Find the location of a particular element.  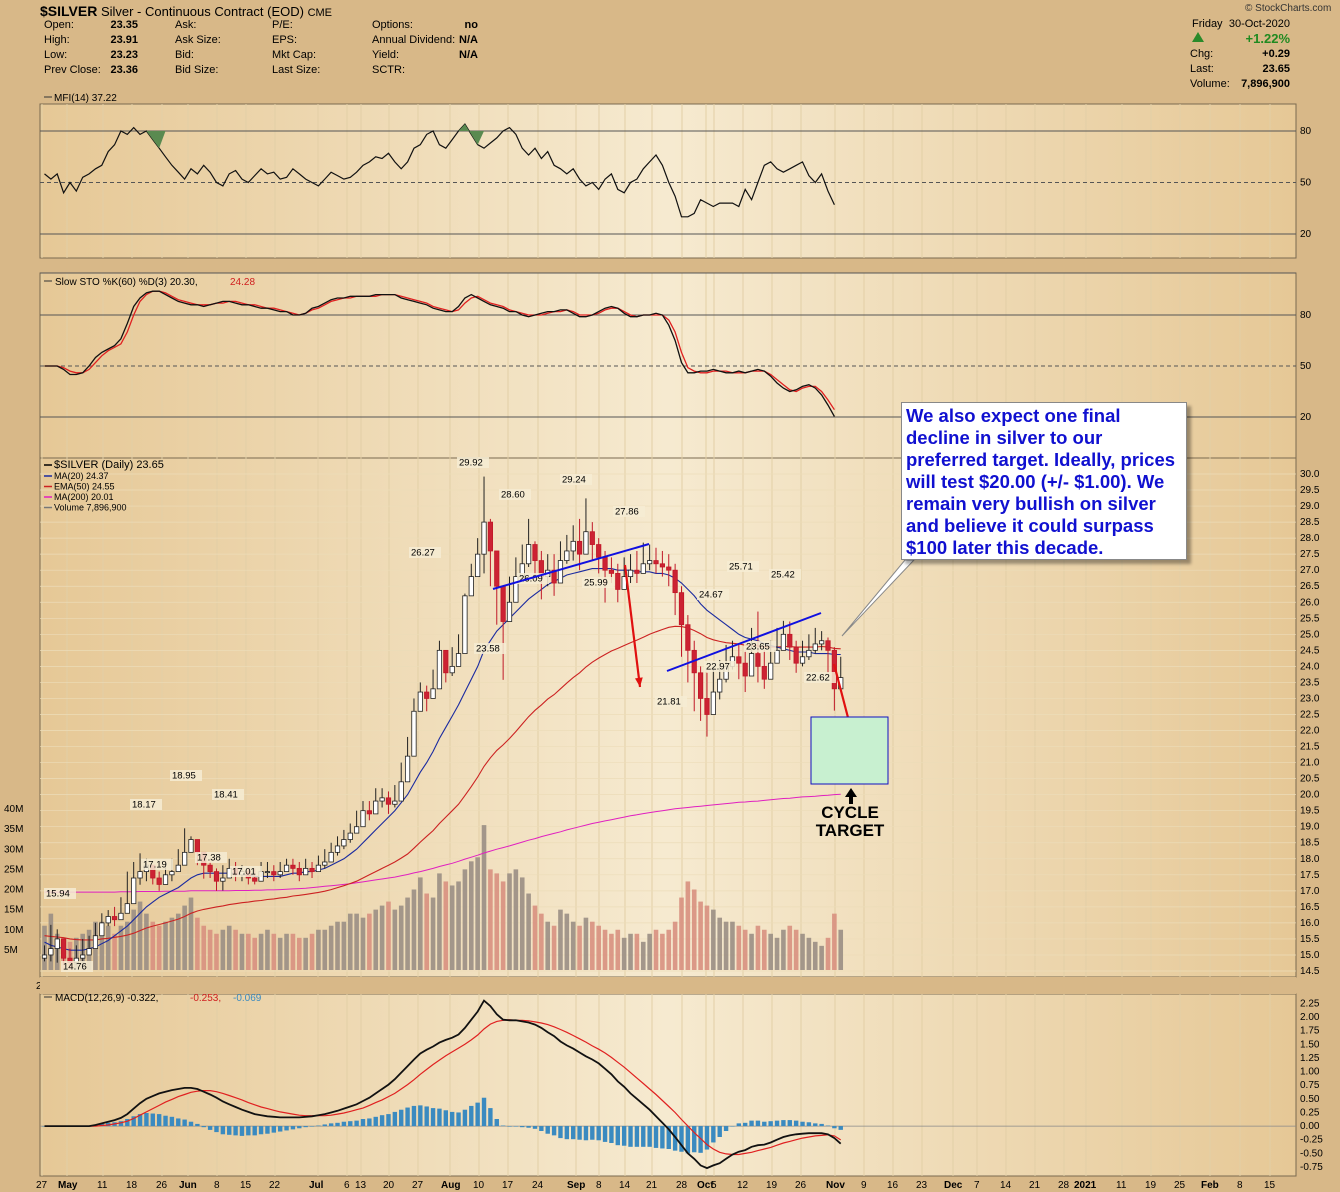

volume-y-tick-label: 20M is located at coordinates (13, 890).